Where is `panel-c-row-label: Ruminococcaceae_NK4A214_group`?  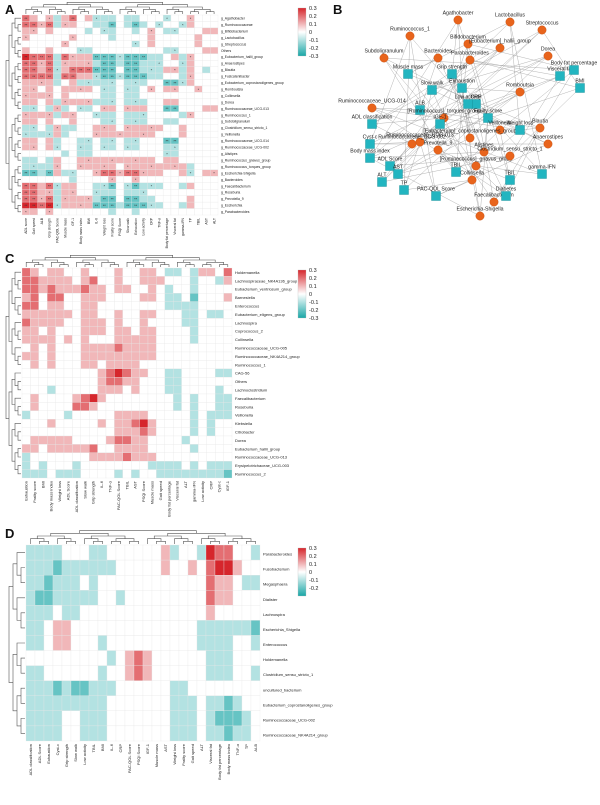
panel-c-row-label: Ruminococcaceae_NK4A214_group is located at coordinates (267, 356).